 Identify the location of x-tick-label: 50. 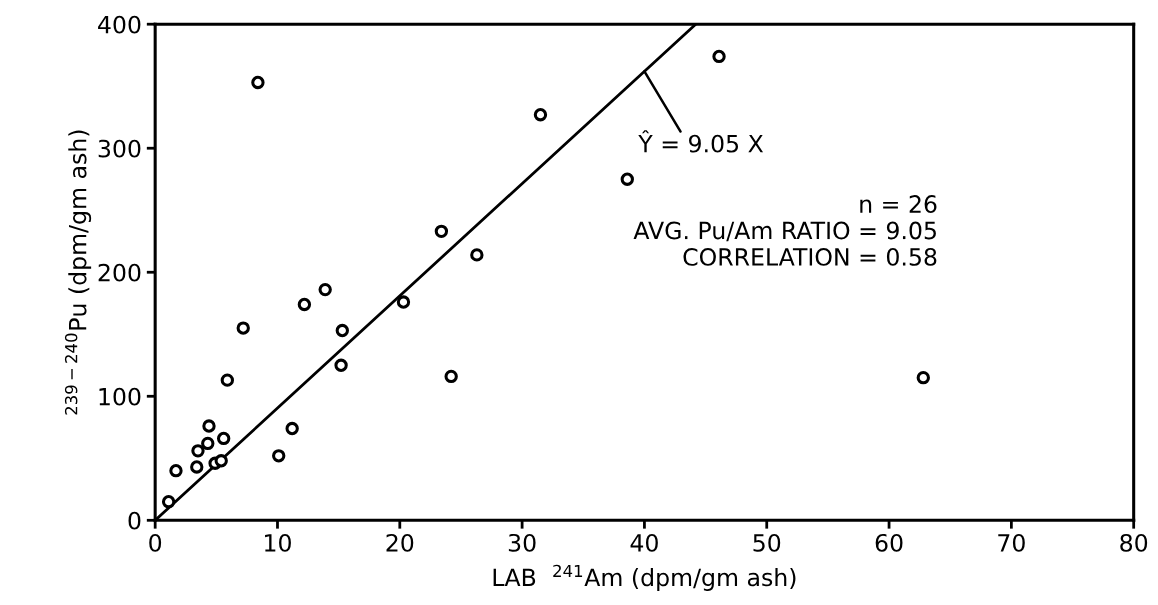
(767, 542).